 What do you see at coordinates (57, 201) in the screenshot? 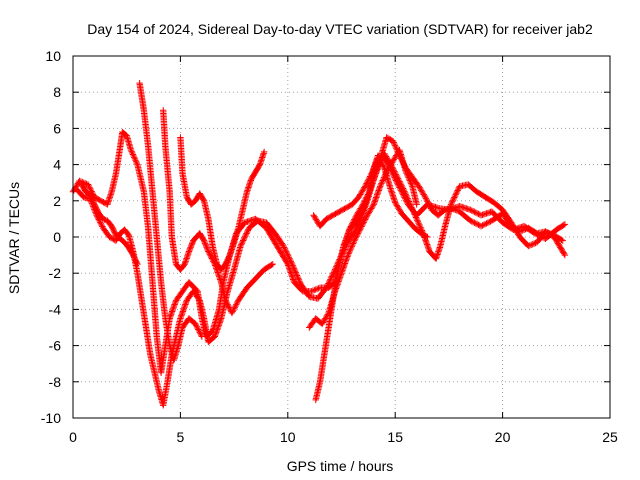
I see `y-tick-label: 2` at bounding box center [57, 201].